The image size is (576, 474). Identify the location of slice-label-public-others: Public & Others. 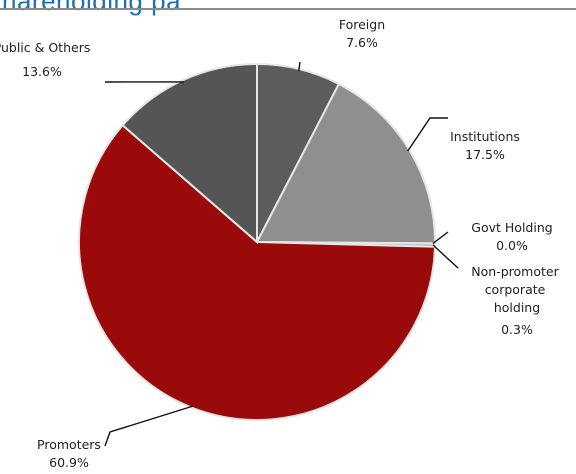
(45, 47).